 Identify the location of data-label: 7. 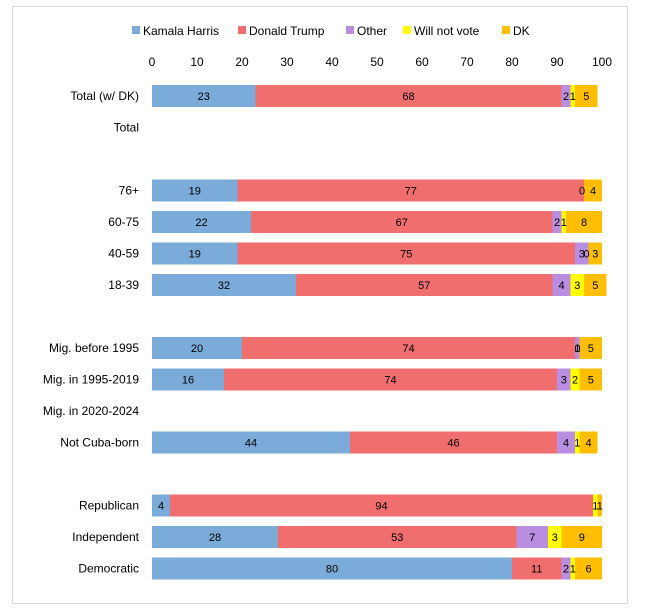
(532, 538).